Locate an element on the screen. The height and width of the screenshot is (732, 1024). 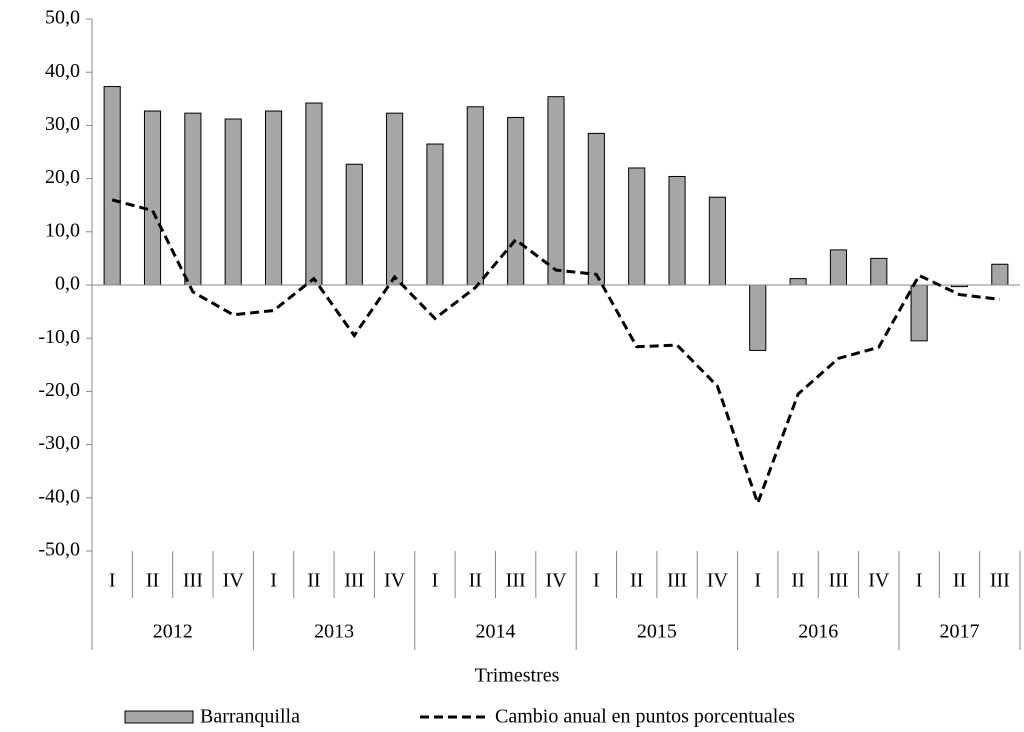
group-label: 2015 is located at coordinates (657, 632).